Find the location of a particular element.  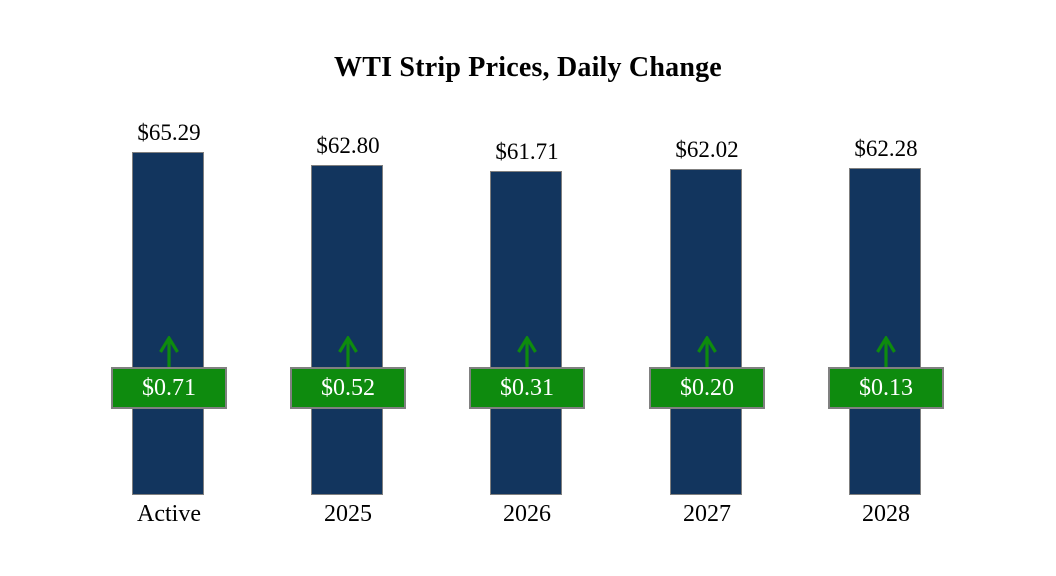

category-label: 2027 is located at coordinates (707, 514).